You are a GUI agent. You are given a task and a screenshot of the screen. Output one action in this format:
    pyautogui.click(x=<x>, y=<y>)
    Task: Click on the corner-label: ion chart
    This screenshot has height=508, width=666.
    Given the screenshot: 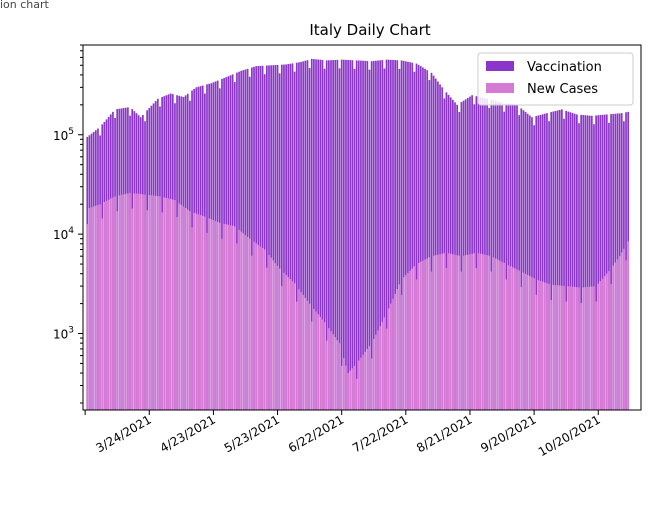 What is the action you would take?
    pyautogui.click(x=24, y=5)
    